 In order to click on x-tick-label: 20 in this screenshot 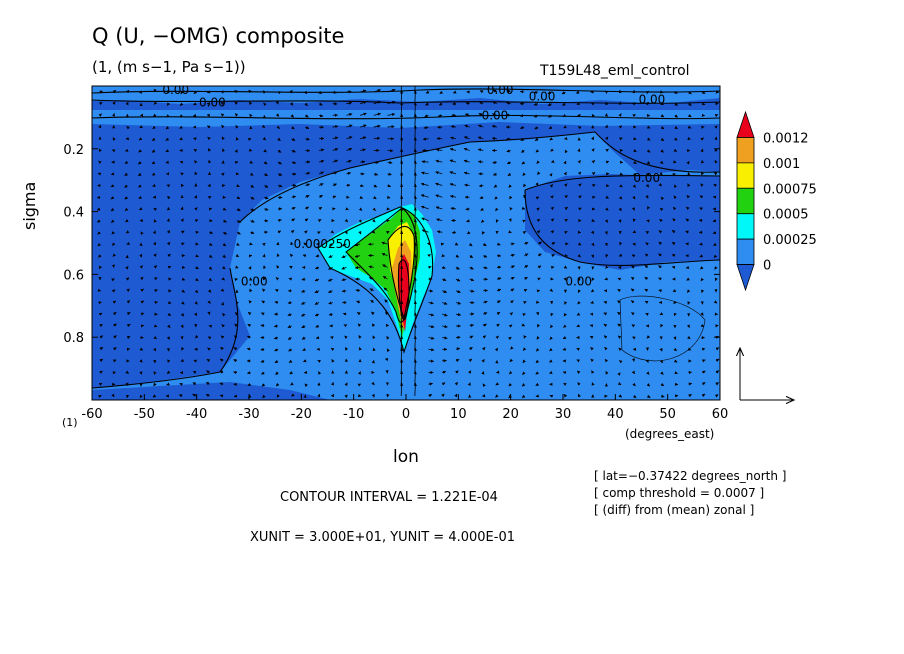, I will do `click(510, 414)`.